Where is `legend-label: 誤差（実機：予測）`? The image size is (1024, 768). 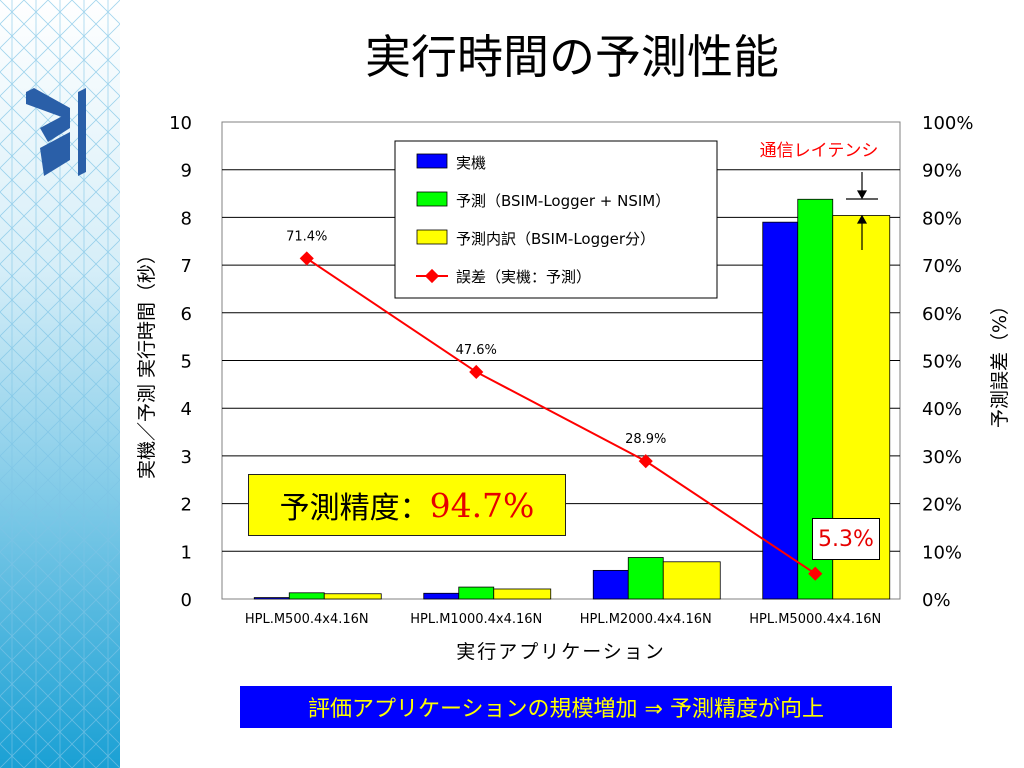
legend-label: 誤差（実機：予測） is located at coordinates (523, 277).